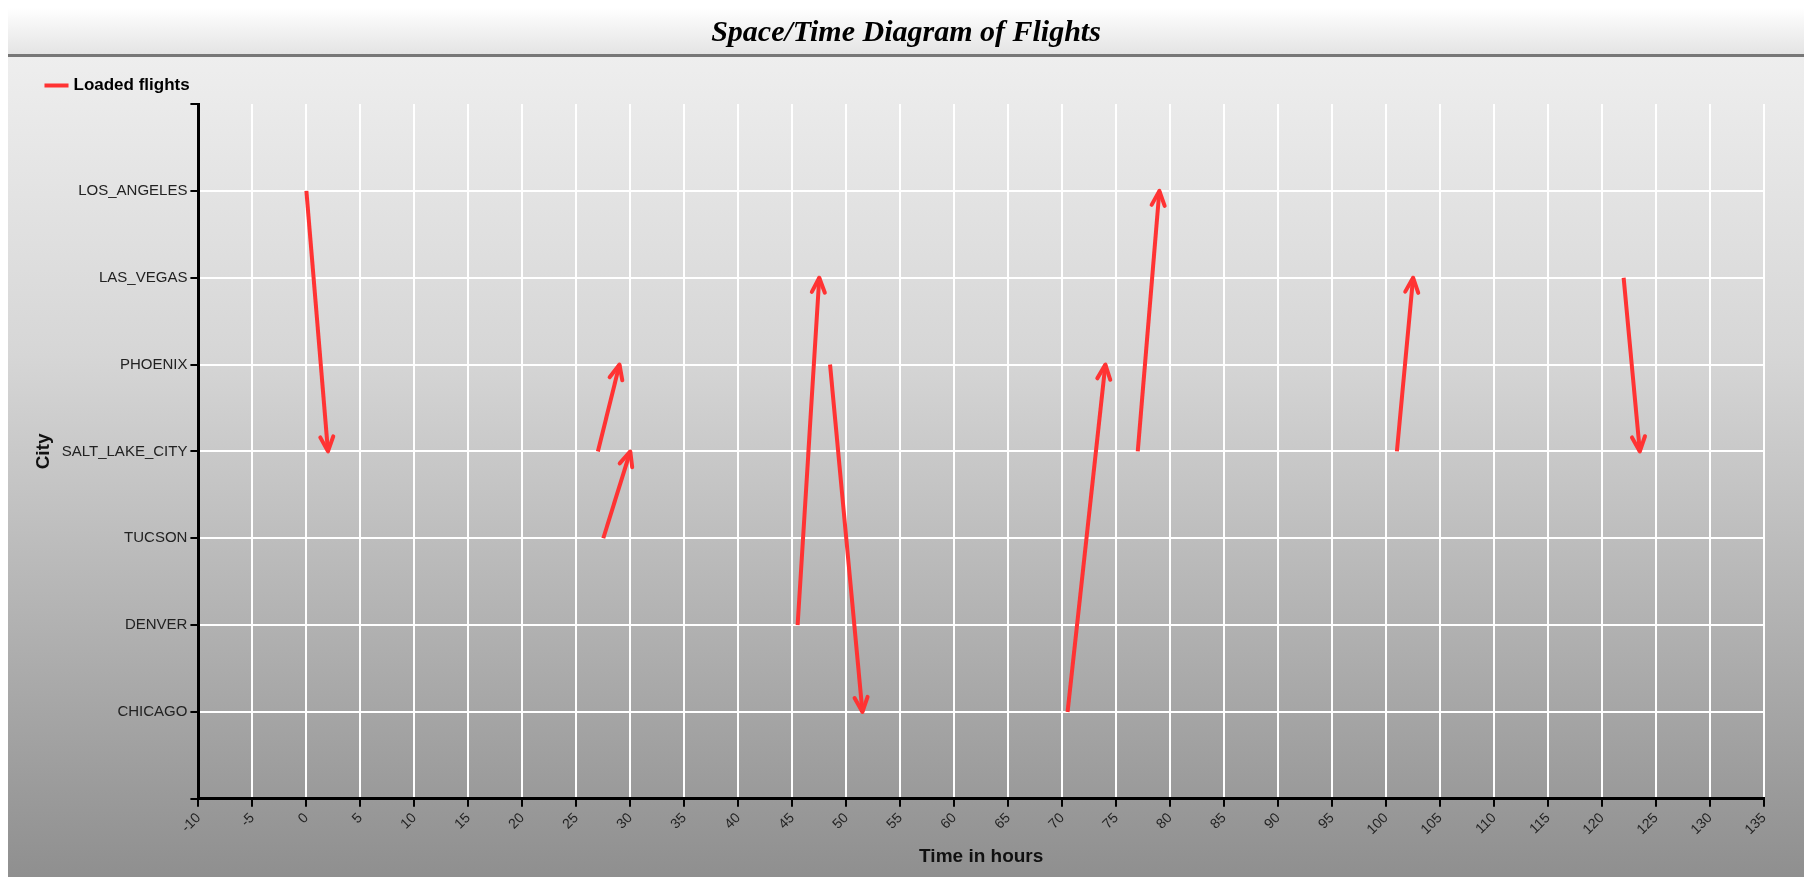 The height and width of the screenshot is (890, 1812). Describe the element at coordinates (1755, 823) in the screenshot. I see `x-tick-label: 135` at that location.